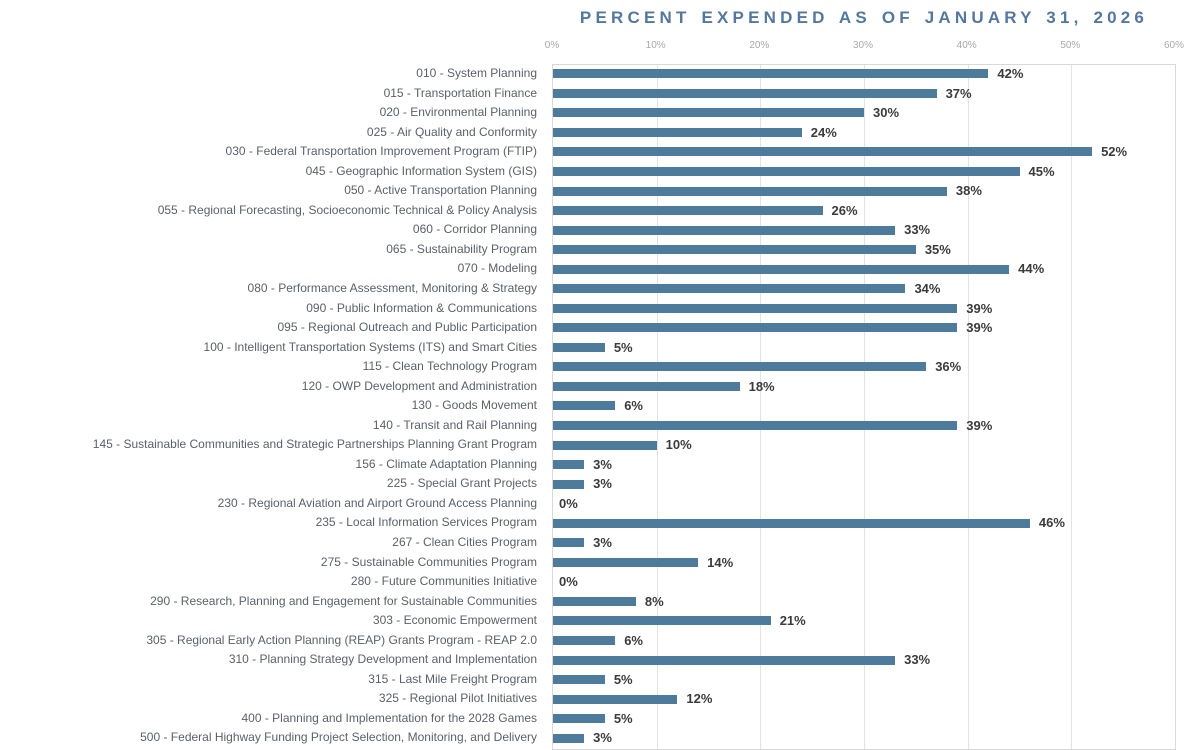  What do you see at coordinates (426, 522) in the screenshot?
I see `category-label: 235 - Local Information Services Program` at bounding box center [426, 522].